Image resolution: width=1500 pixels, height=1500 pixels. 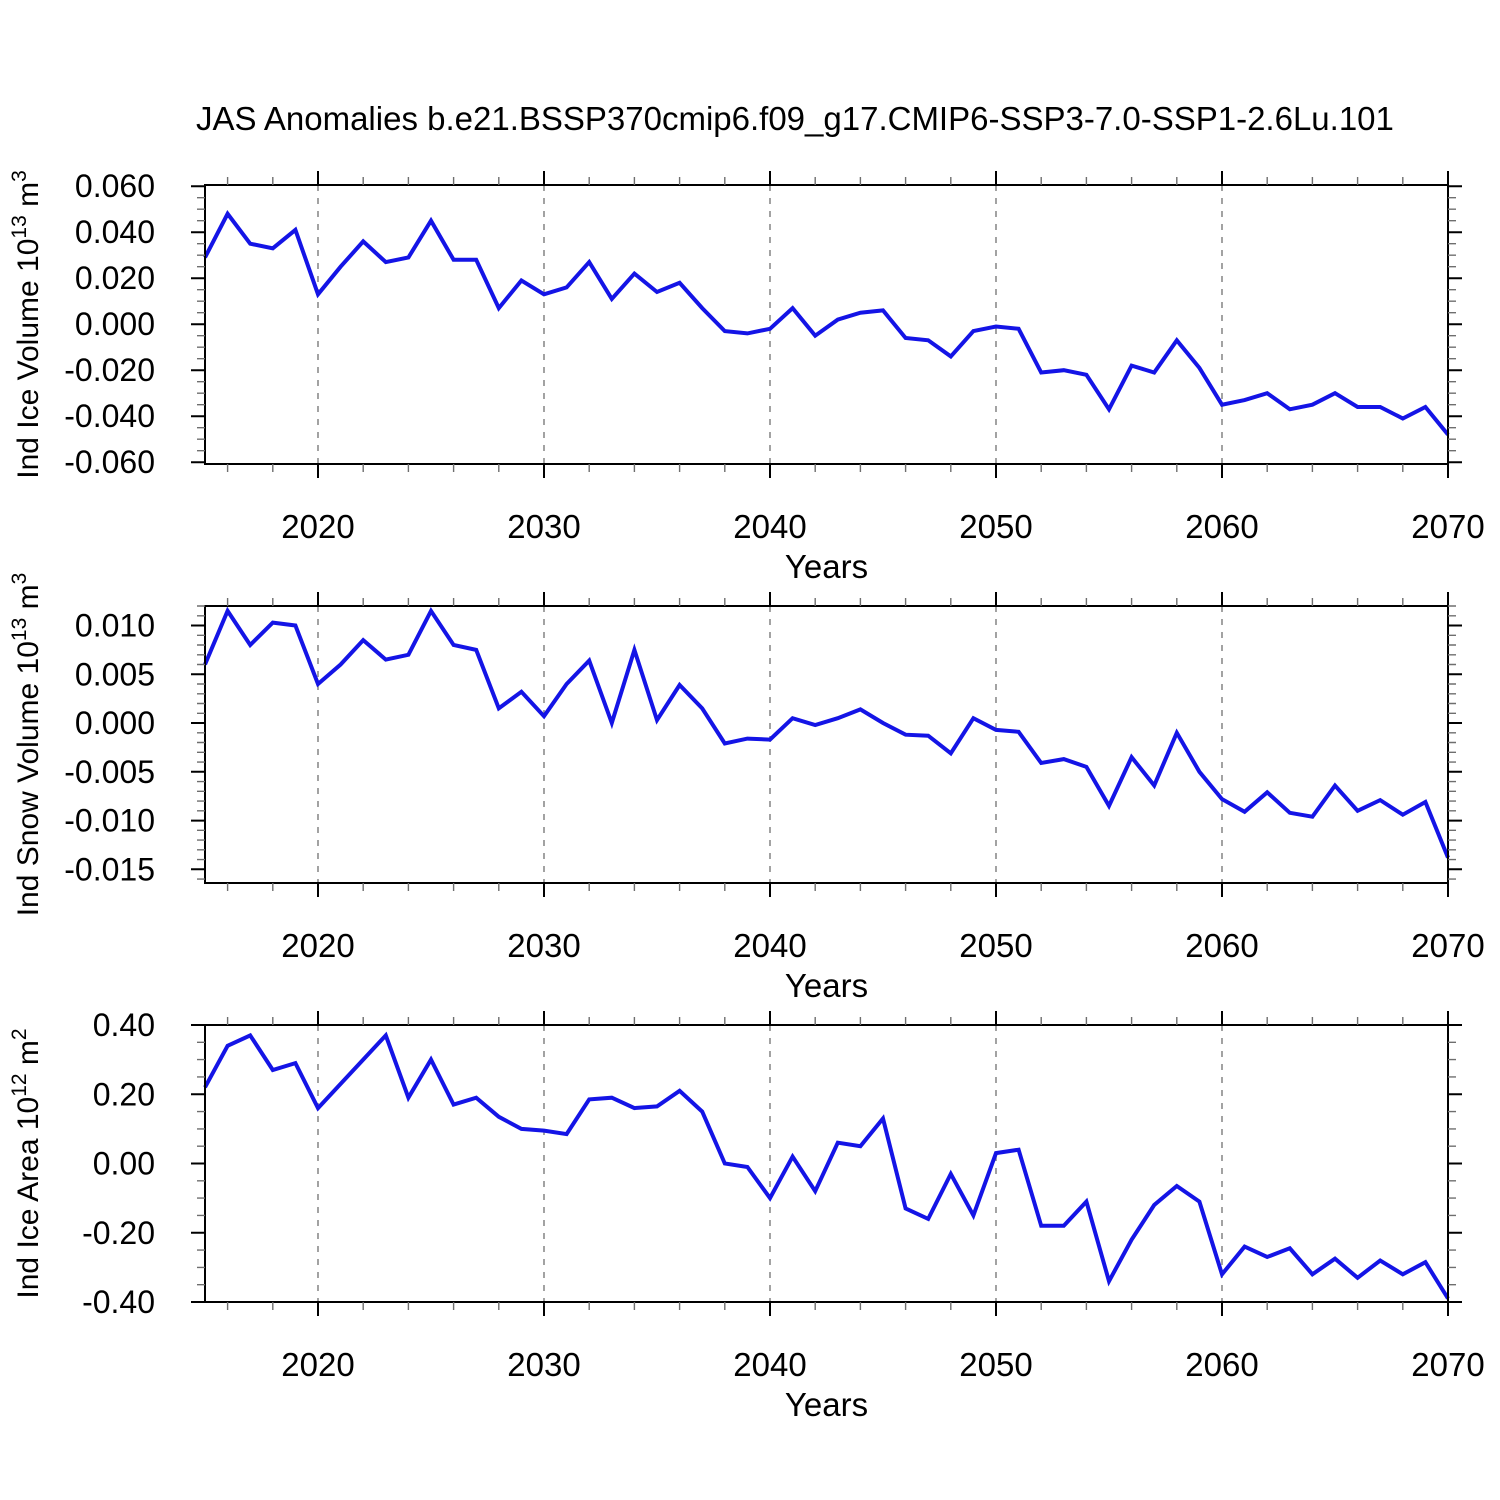 I want to click on y-tick-label: 0.40, so click(x=124, y=1025).